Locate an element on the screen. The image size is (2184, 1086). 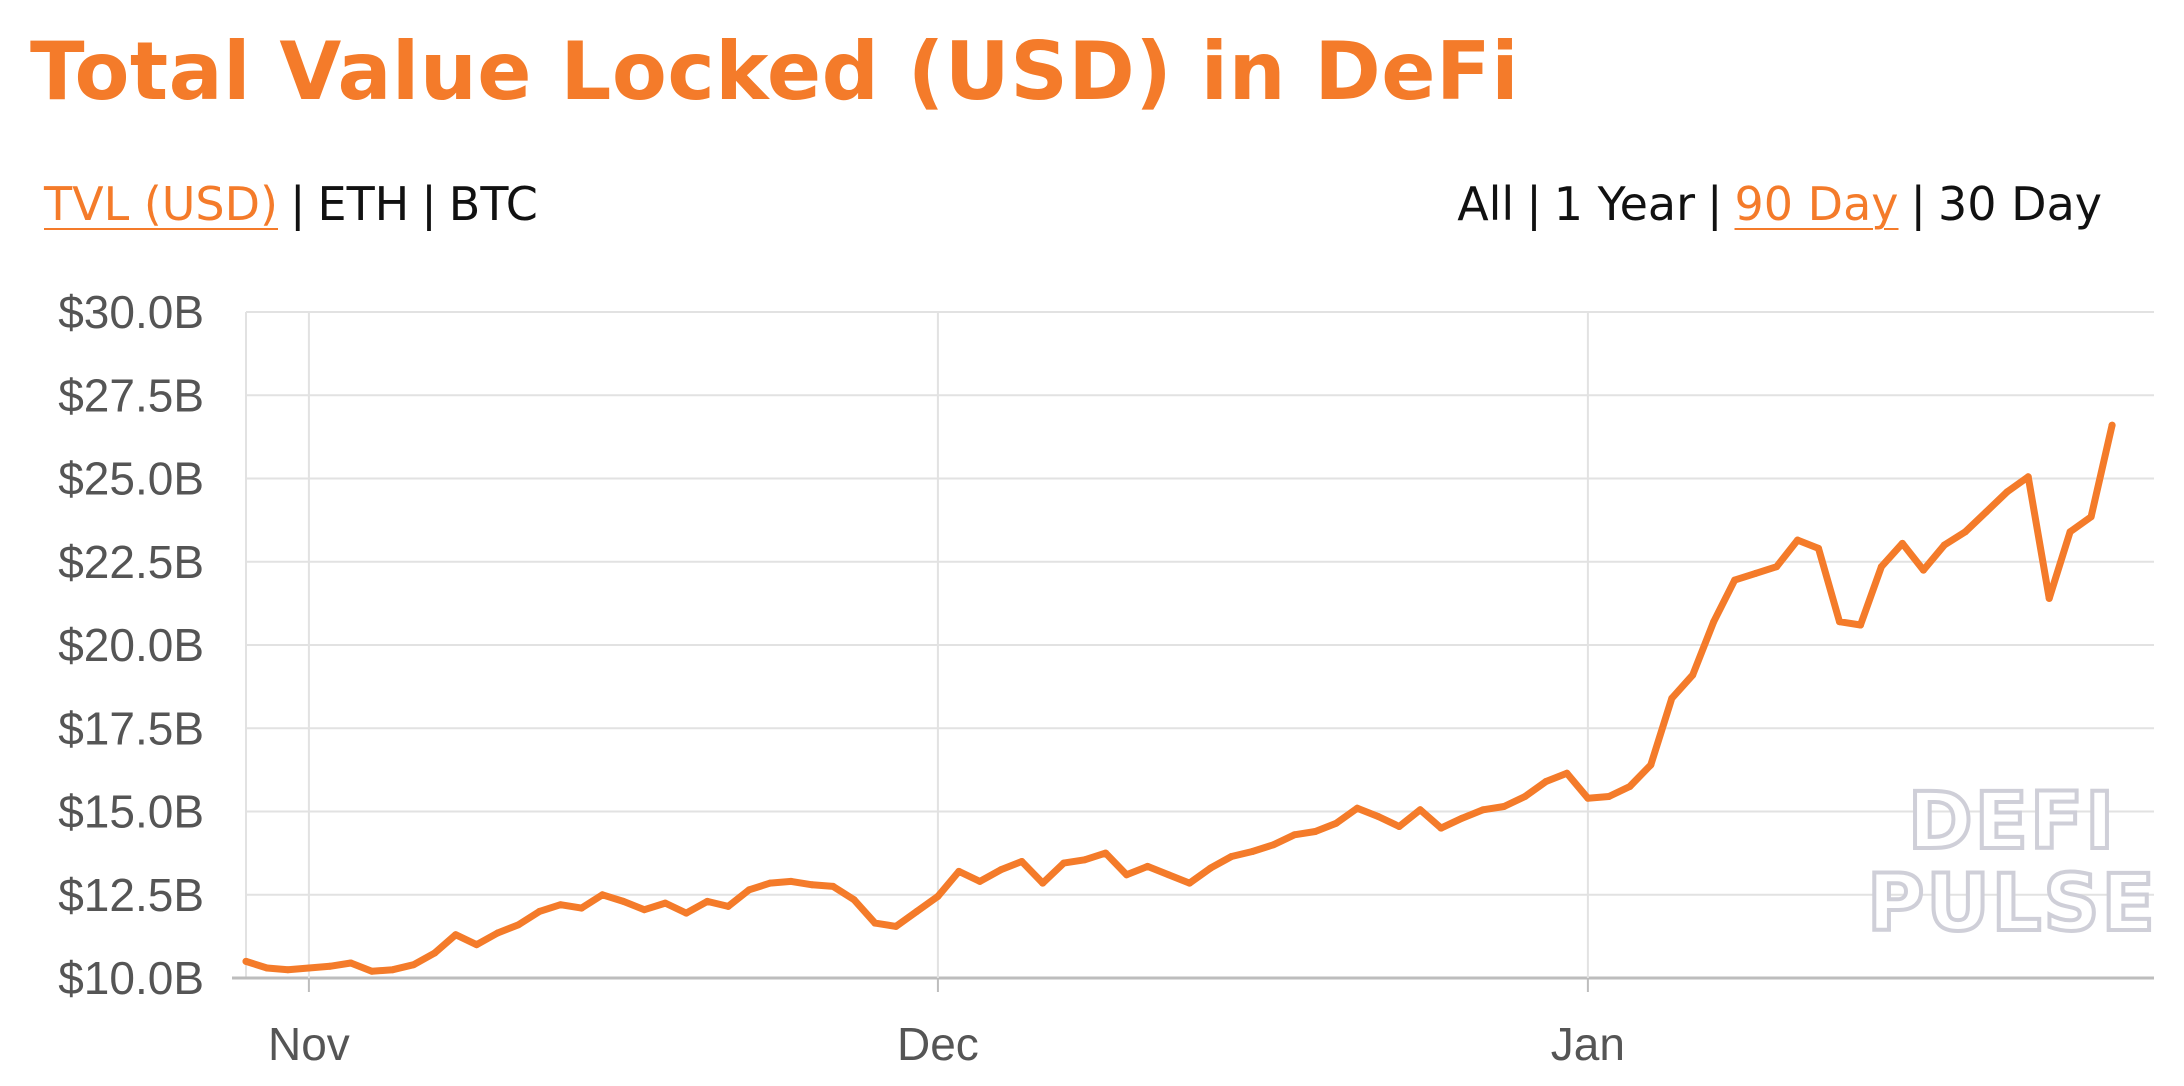
y-tick-label: $12.5B is located at coordinates (131, 895).